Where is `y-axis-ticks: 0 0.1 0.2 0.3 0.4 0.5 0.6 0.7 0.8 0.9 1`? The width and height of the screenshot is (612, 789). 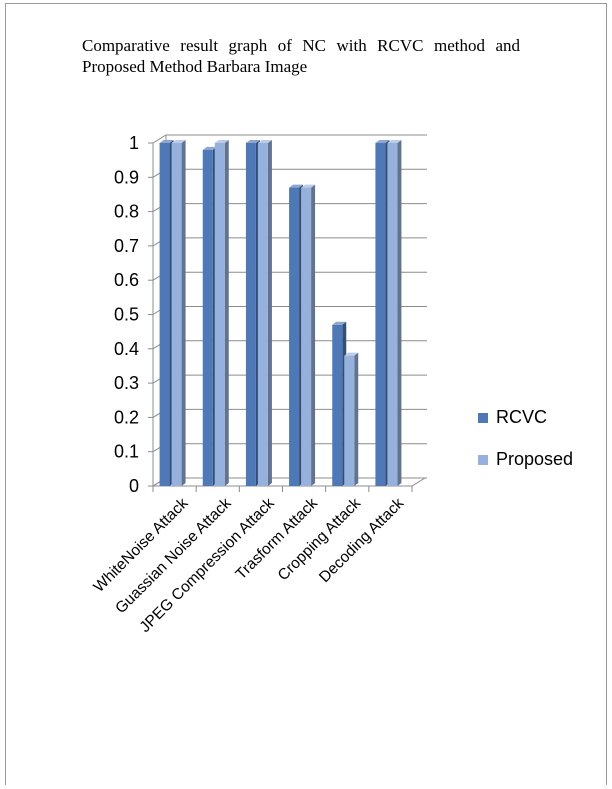 y-axis-ticks: 0 0.1 0.2 0.3 0.4 0.5 0.6 0.7 0.8 0.9 1 is located at coordinates (126, 314).